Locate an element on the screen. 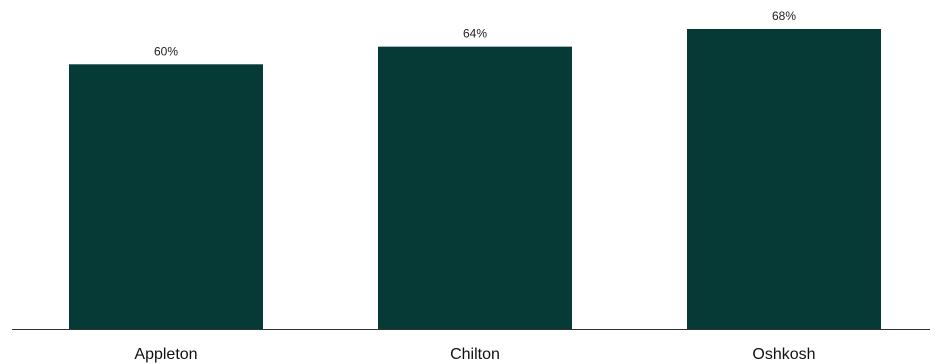 This screenshot has width=942, height=364. data-label-oshkosh: 68% is located at coordinates (784, 16).